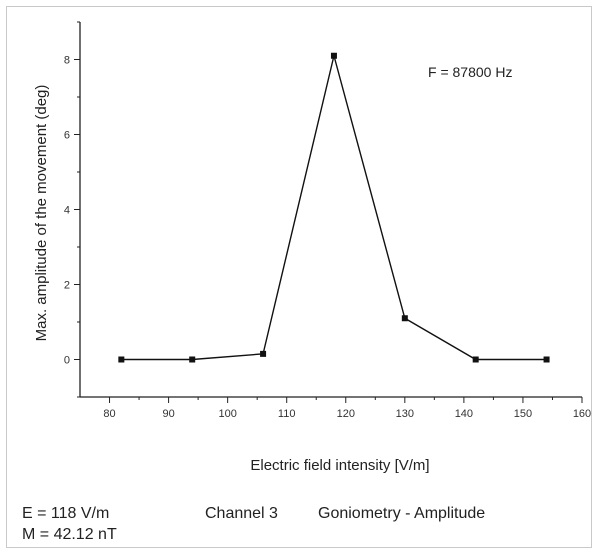 The height and width of the screenshot is (556, 600). I want to click on x-tick-label: 100, so click(227, 414).